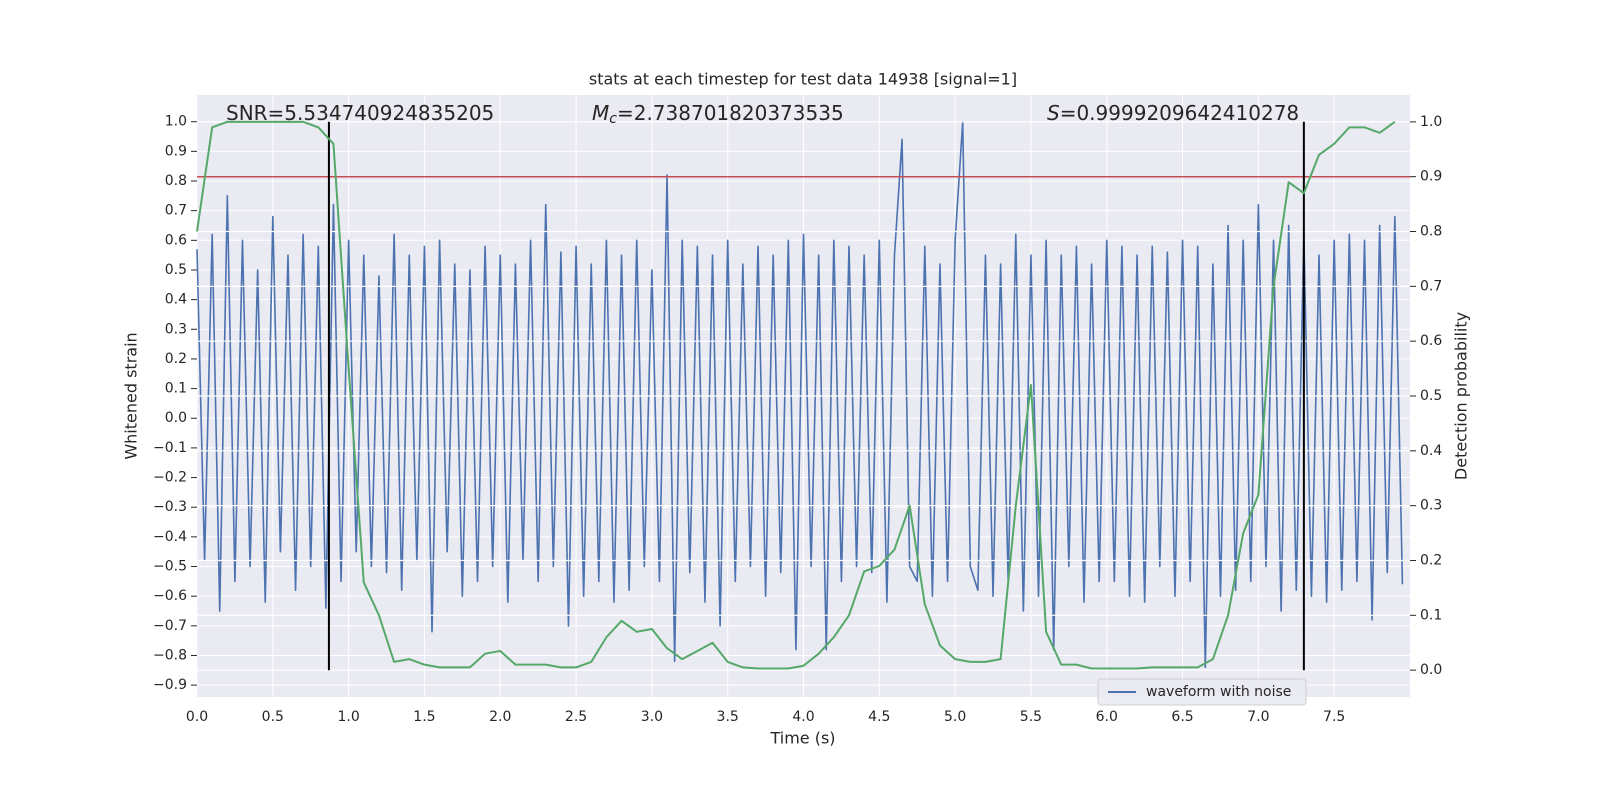  I want to click on y-tick-label: −0.5, so click(170, 567).